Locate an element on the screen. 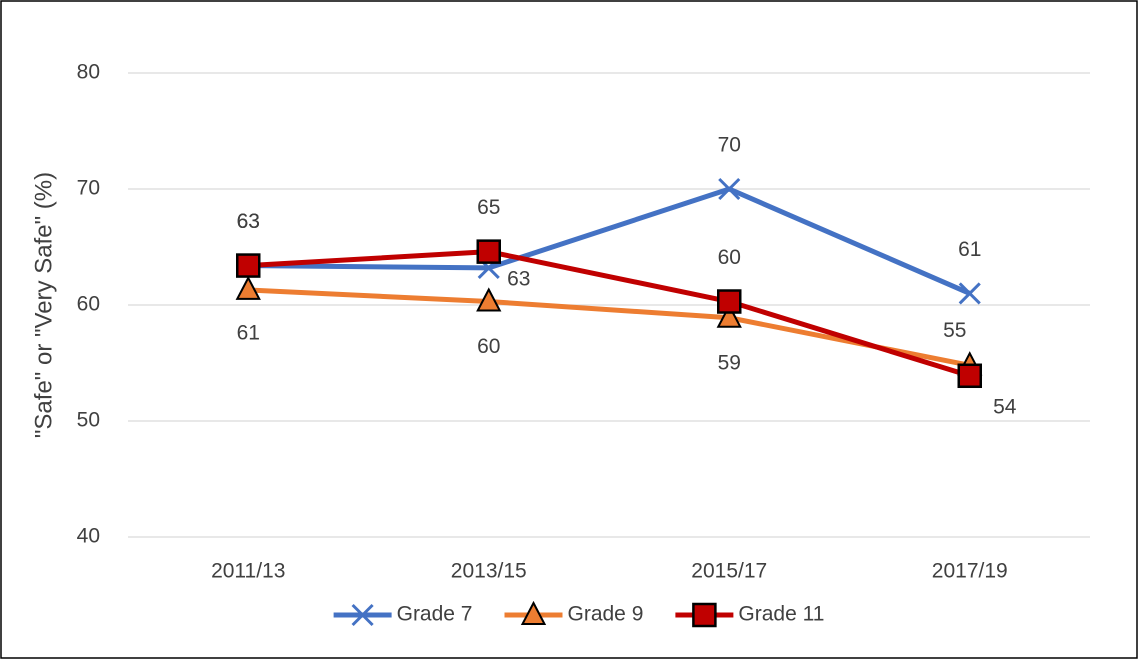 The image size is (1139, 660). x-tick-label: 2017/19 is located at coordinates (970, 571).